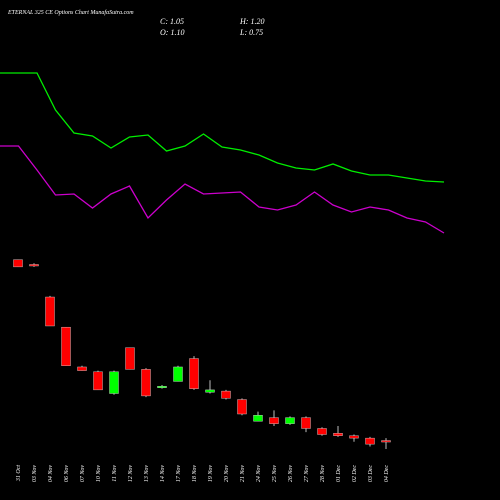 Image resolution: width=500 pixels, height=500 pixels. What do you see at coordinates (227, 474) in the screenshot?
I see `x-tick-label: 20 Nov` at bounding box center [227, 474].